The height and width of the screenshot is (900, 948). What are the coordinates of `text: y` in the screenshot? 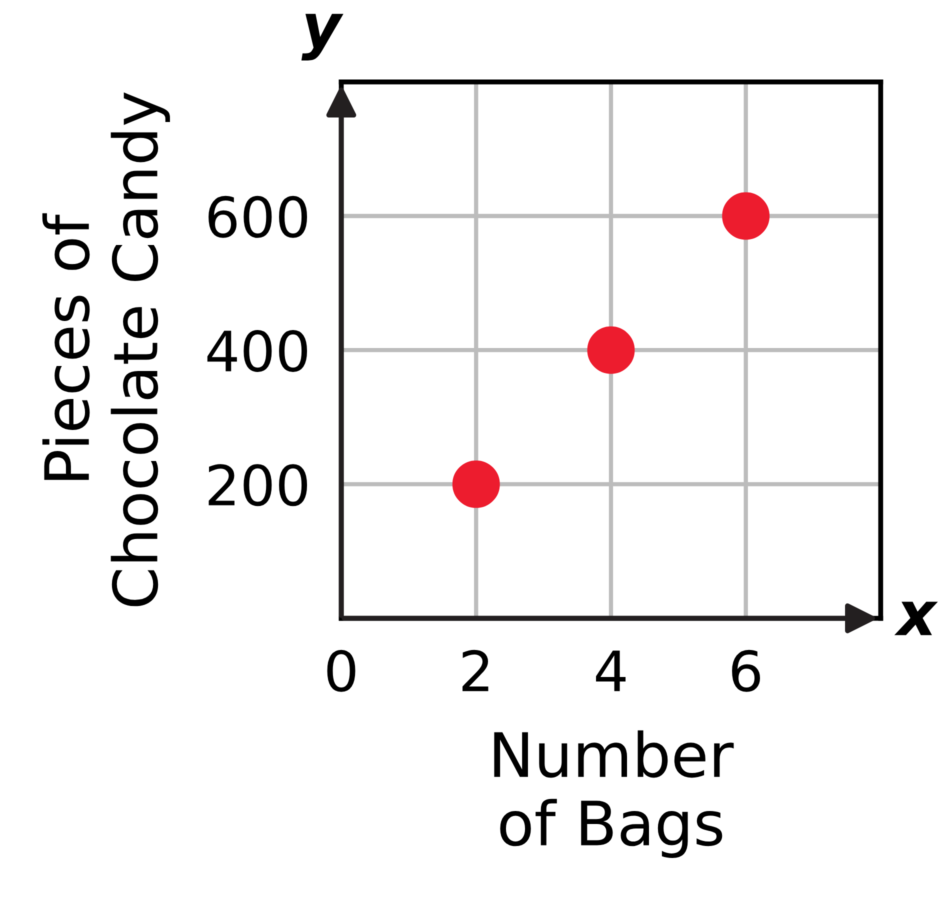 It's located at (322, 37).